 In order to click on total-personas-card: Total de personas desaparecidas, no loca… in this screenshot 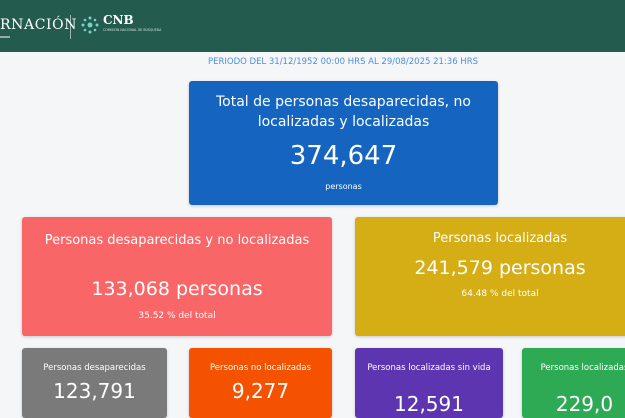, I will do `click(343, 143)`.